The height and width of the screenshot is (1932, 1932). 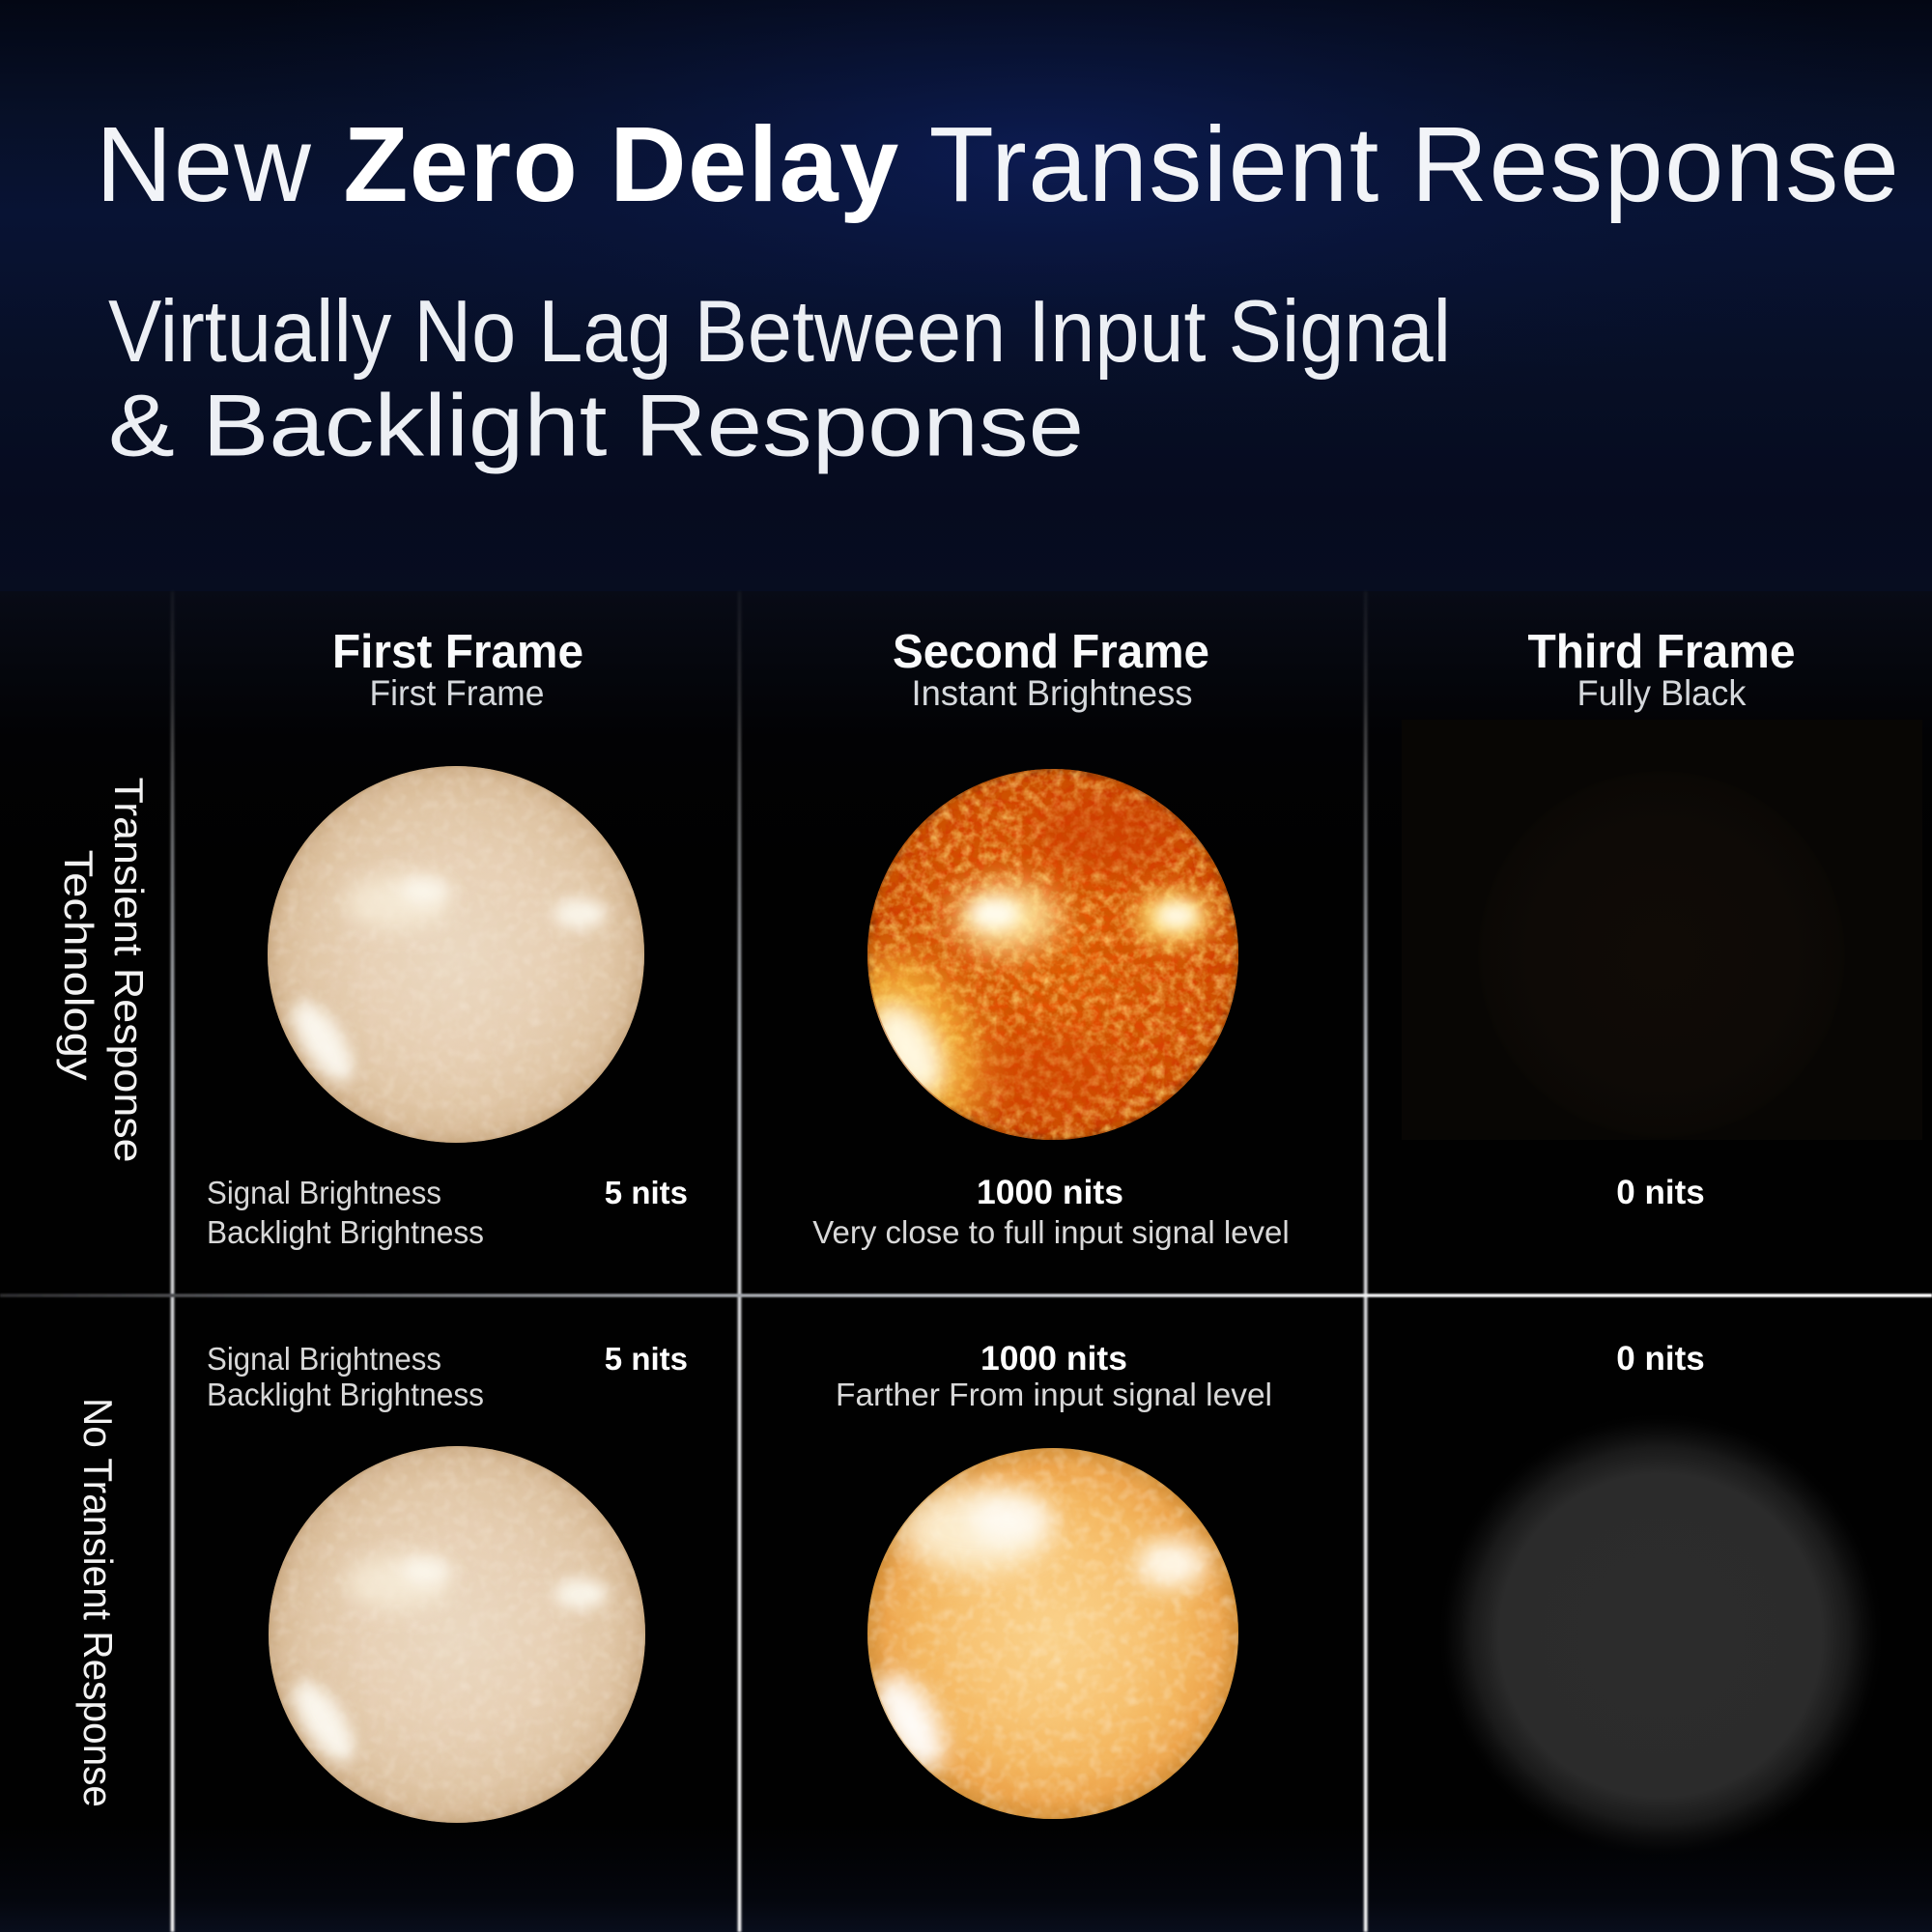 What do you see at coordinates (1662, 652) in the screenshot?
I see `svg-text: Third Frame` at bounding box center [1662, 652].